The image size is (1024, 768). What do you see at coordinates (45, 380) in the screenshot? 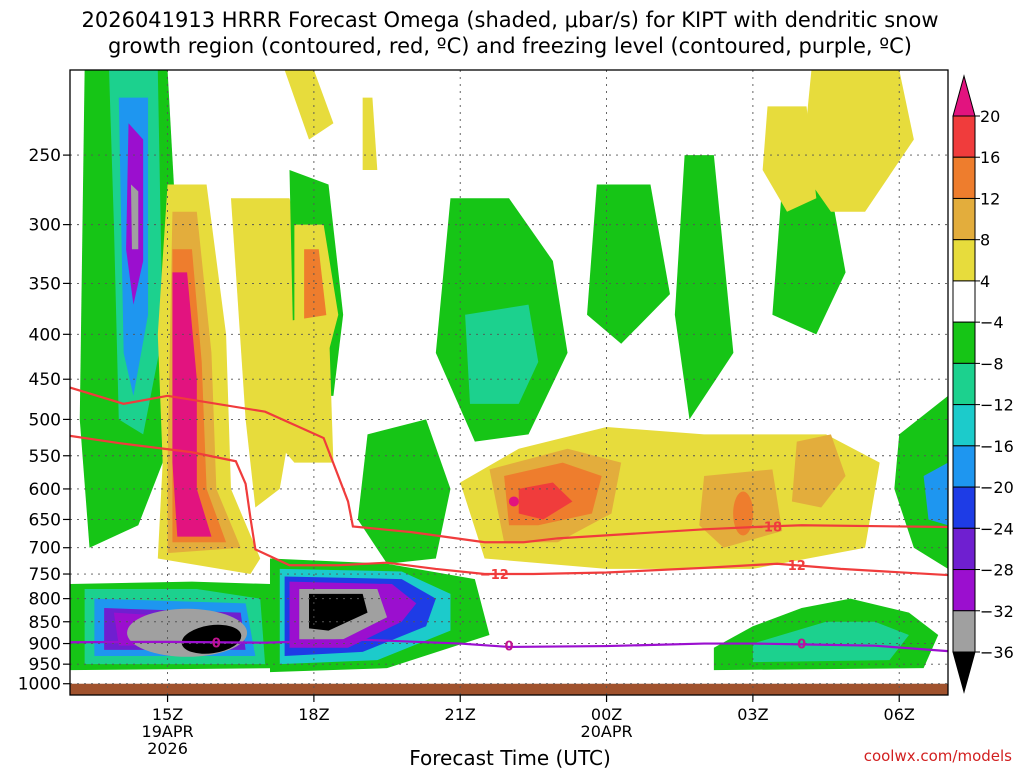
I see `y-tick-label: 450` at bounding box center [45, 380].